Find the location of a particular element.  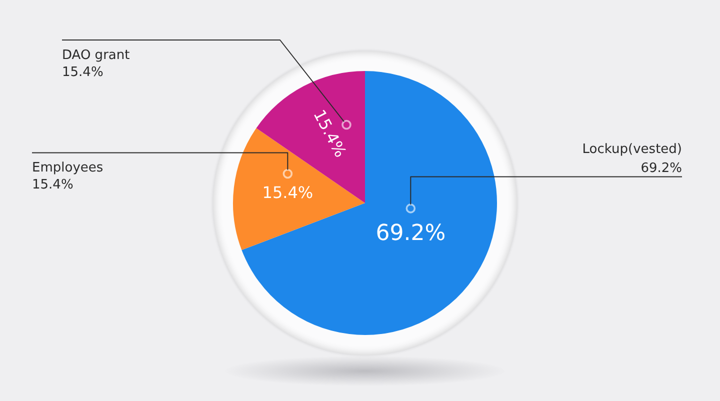

slice-label: Employees is located at coordinates (68, 168).